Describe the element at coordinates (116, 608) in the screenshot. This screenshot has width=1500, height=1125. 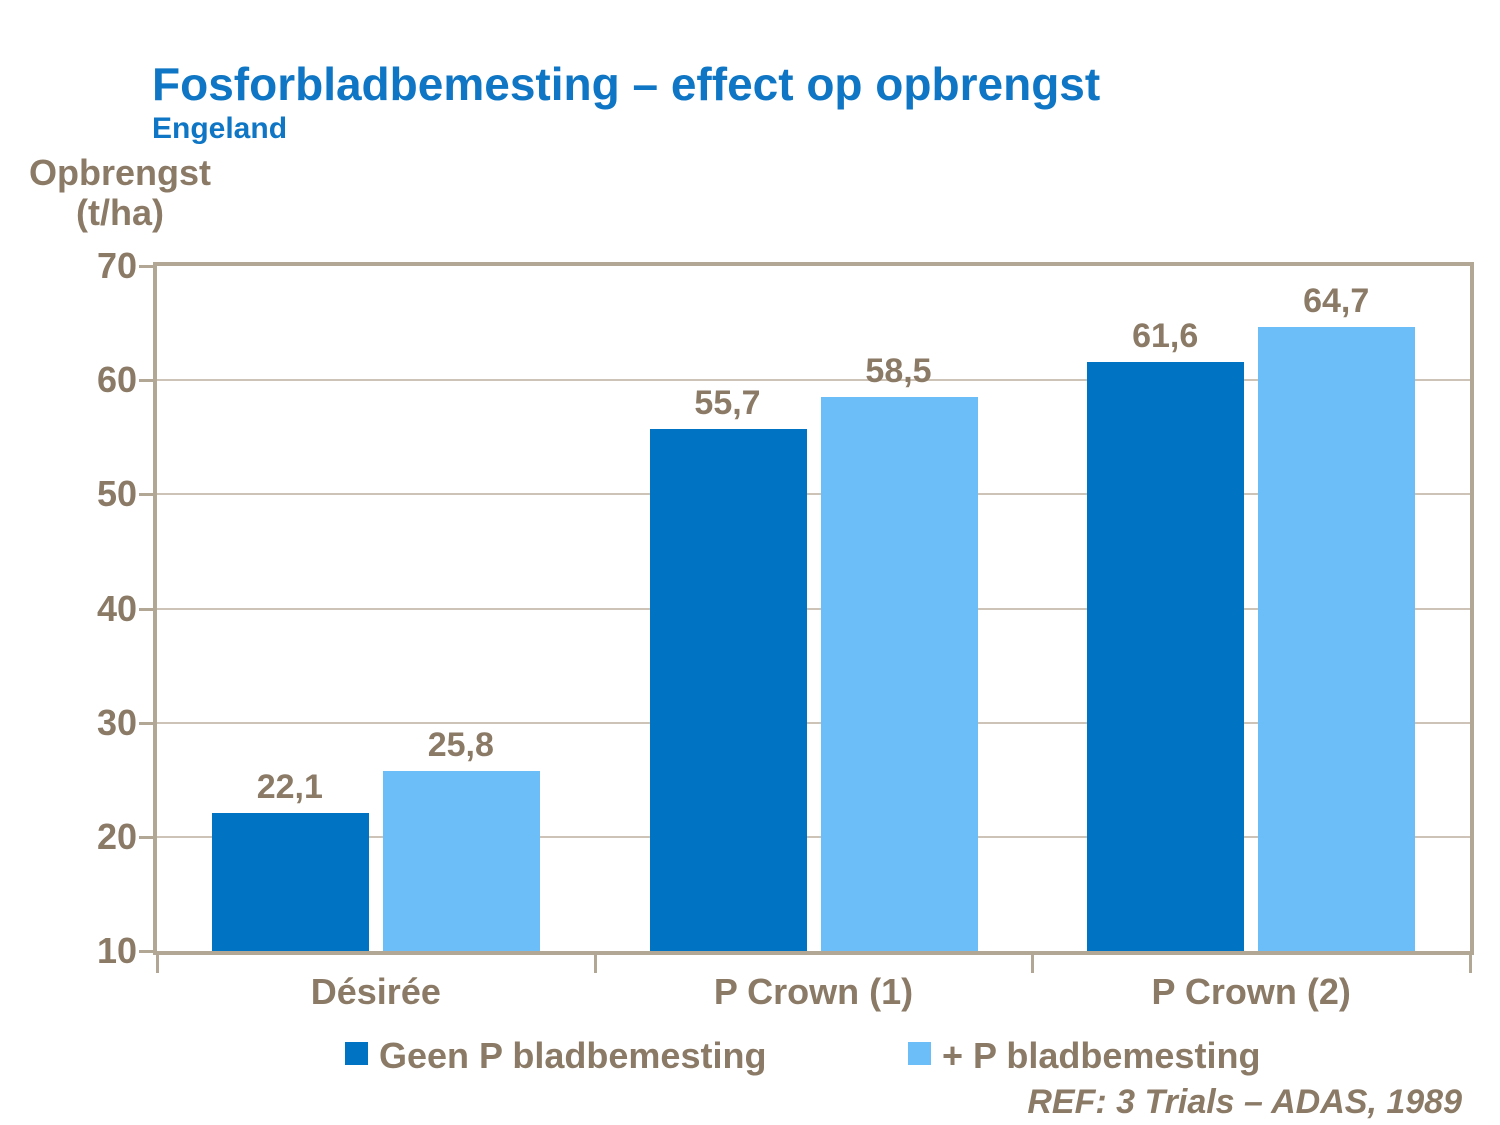
I see `y-tick-label-40: 40` at that location.